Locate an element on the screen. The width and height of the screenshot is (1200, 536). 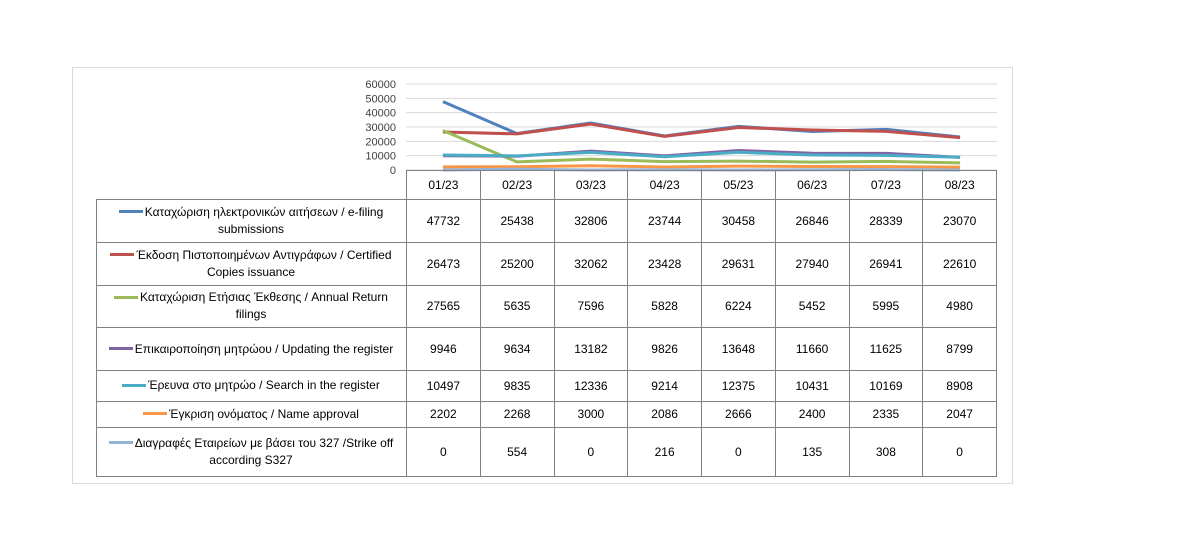
x-tick-label: 02/23 is located at coordinates (517, 185).